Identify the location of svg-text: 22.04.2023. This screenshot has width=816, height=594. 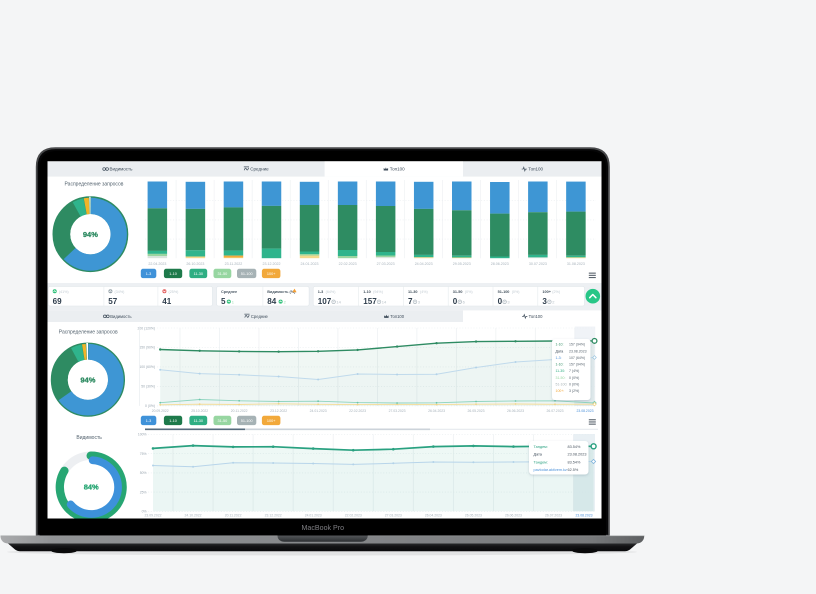
(157, 264).